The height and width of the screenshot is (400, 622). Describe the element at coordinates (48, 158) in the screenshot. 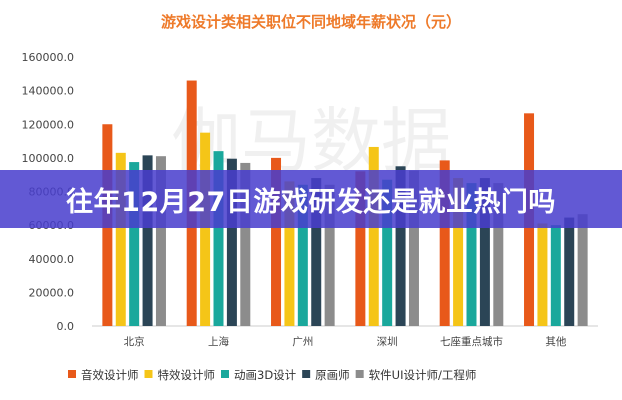

I see `y-tick-label: 100000.0` at that location.